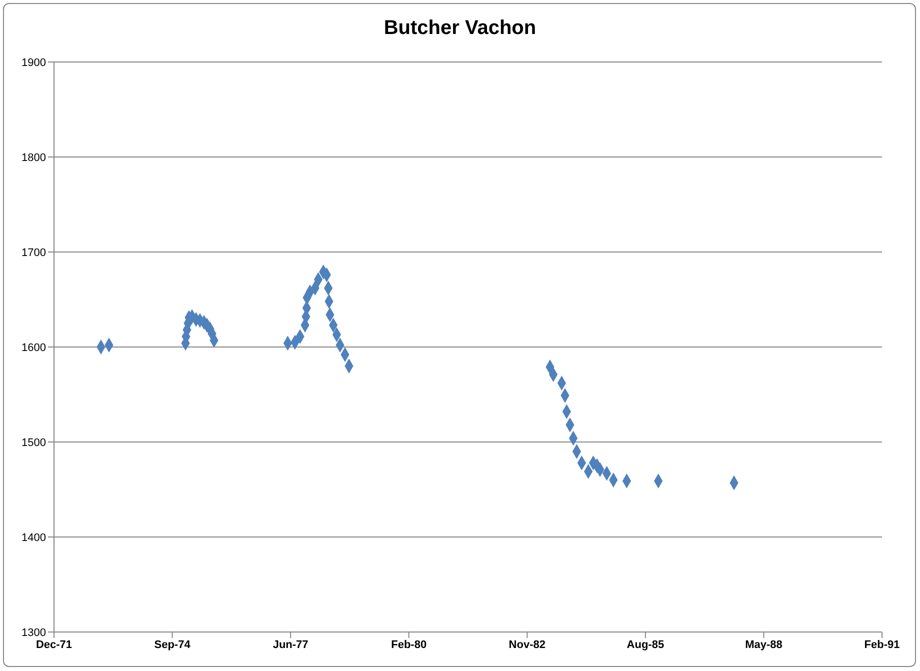 The image size is (920, 671). What do you see at coordinates (34, 538) in the screenshot?
I see `y-tick-label: 1400` at bounding box center [34, 538].